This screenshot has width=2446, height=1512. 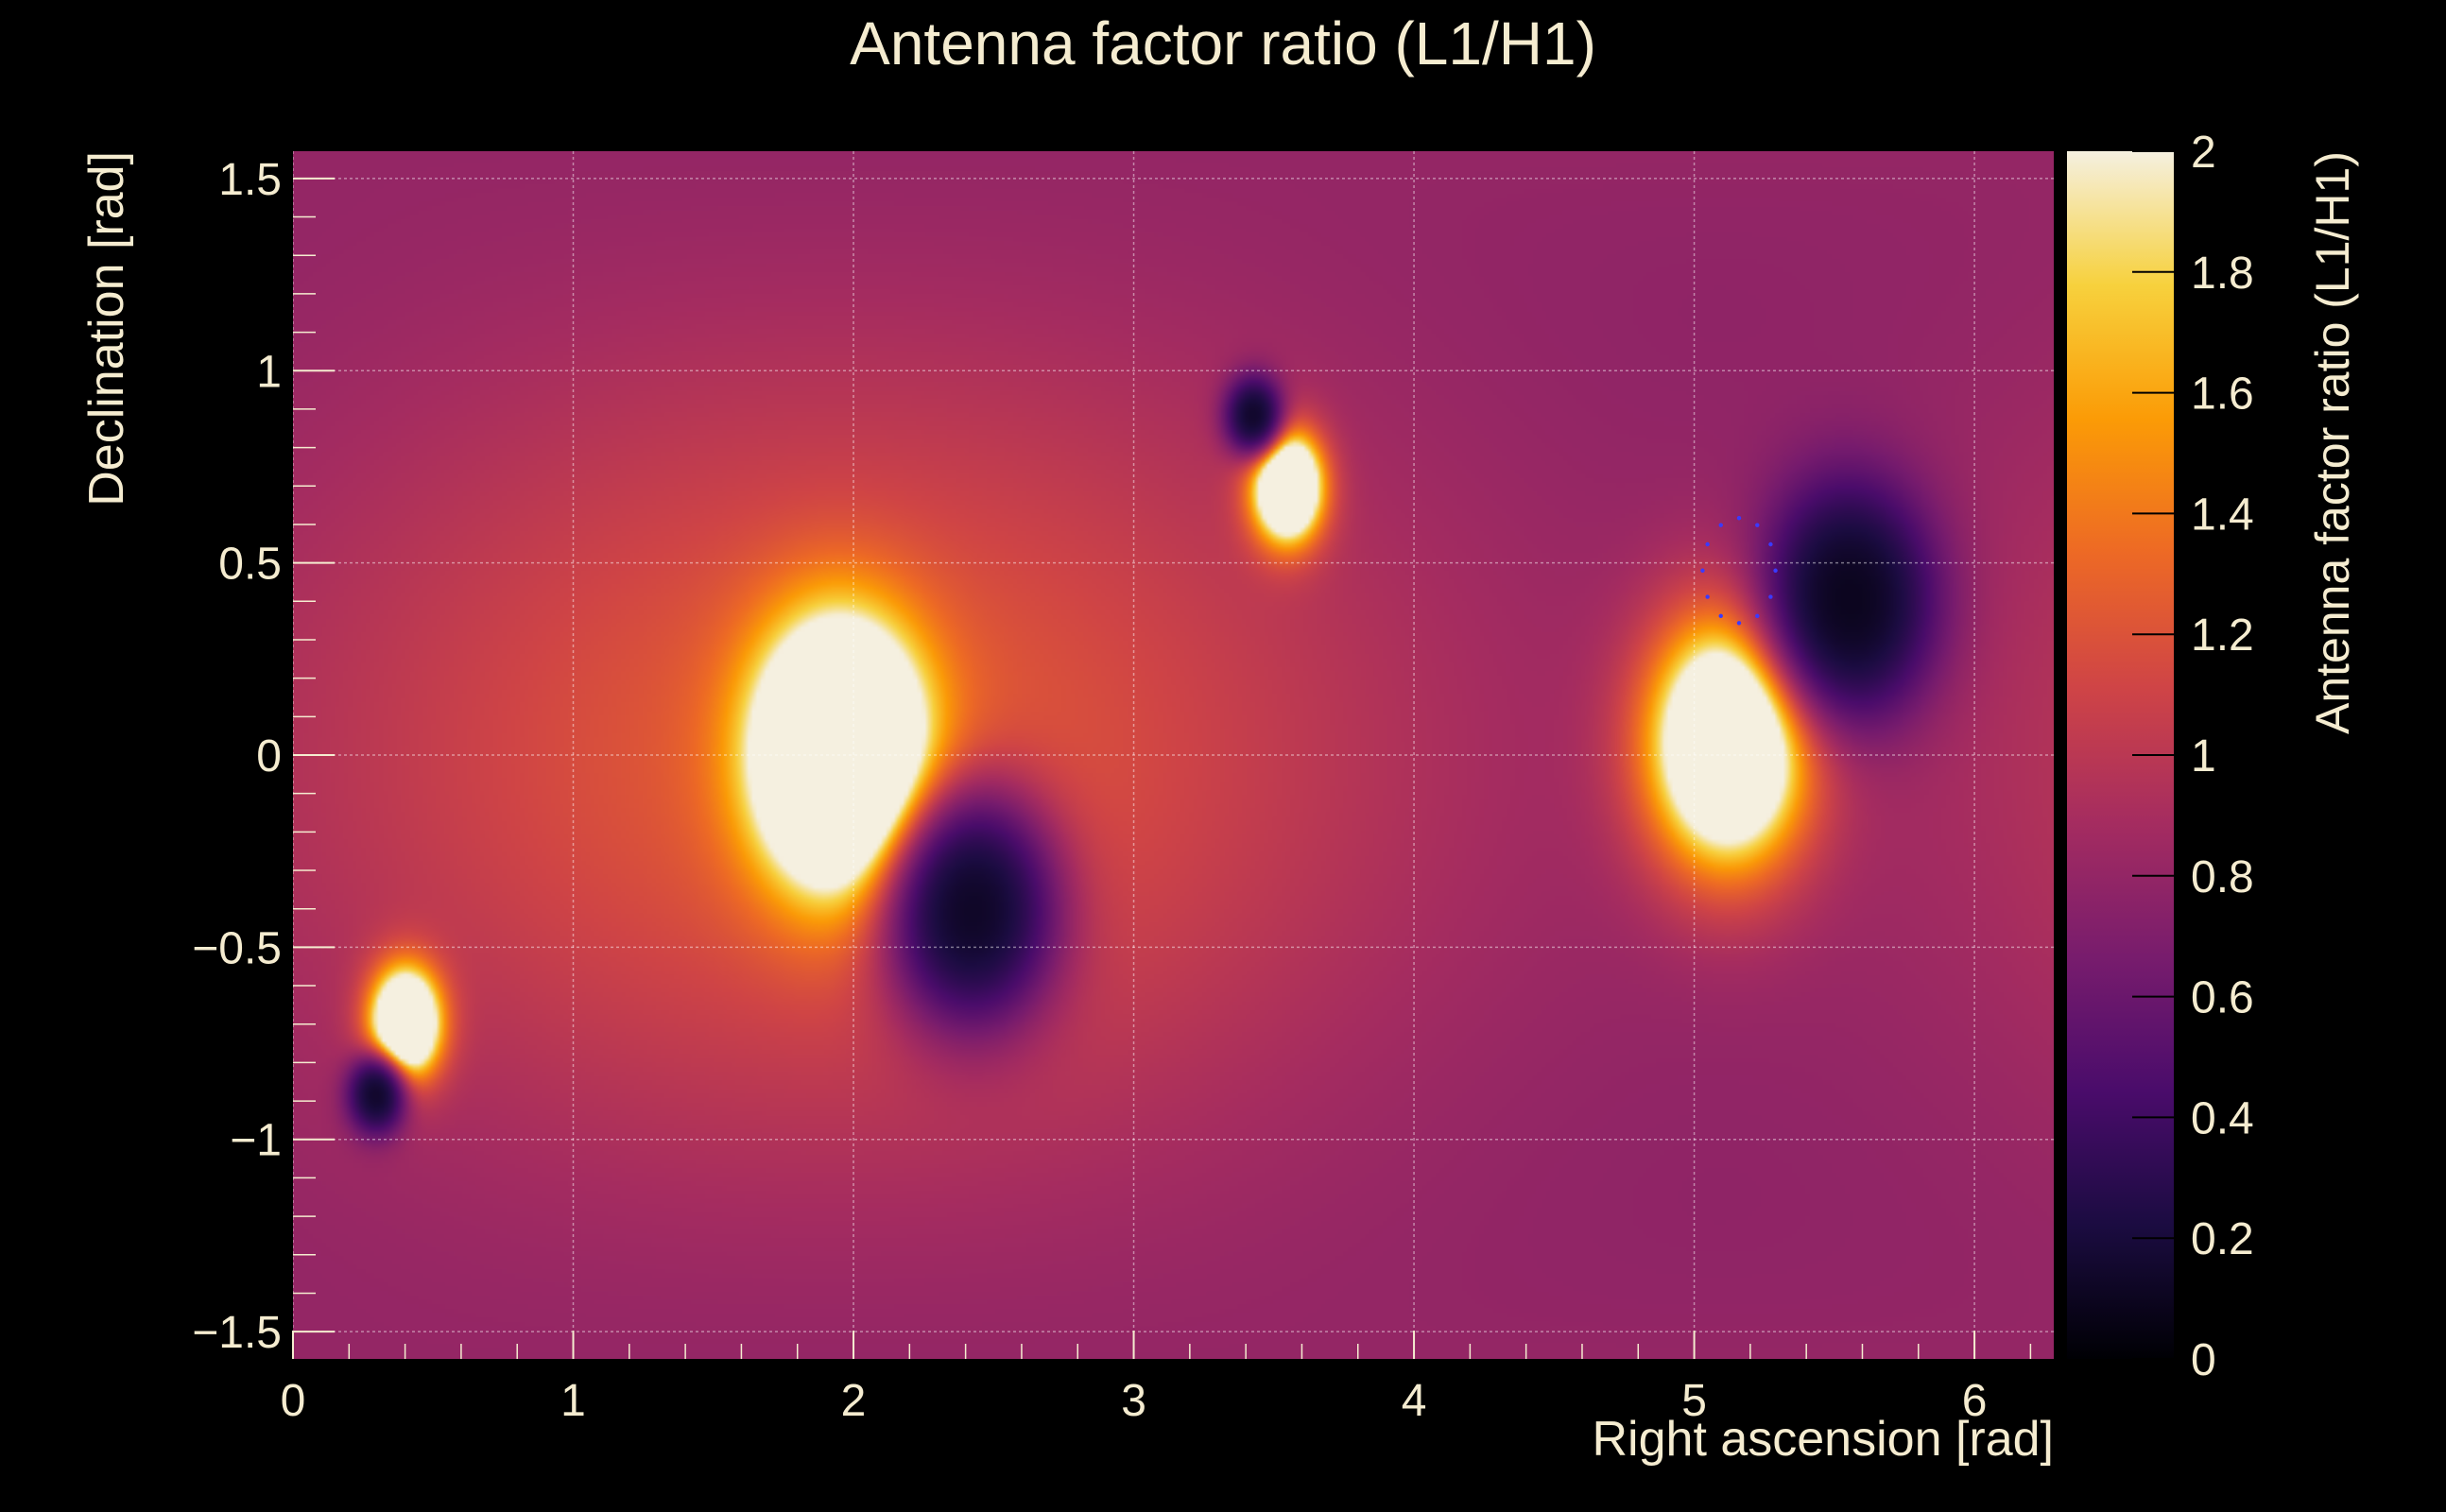 What do you see at coordinates (1824, 1439) in the screenshot?
I see `x-axis-label: Right ascension [rad]` at bounding box center [1824, 1439].